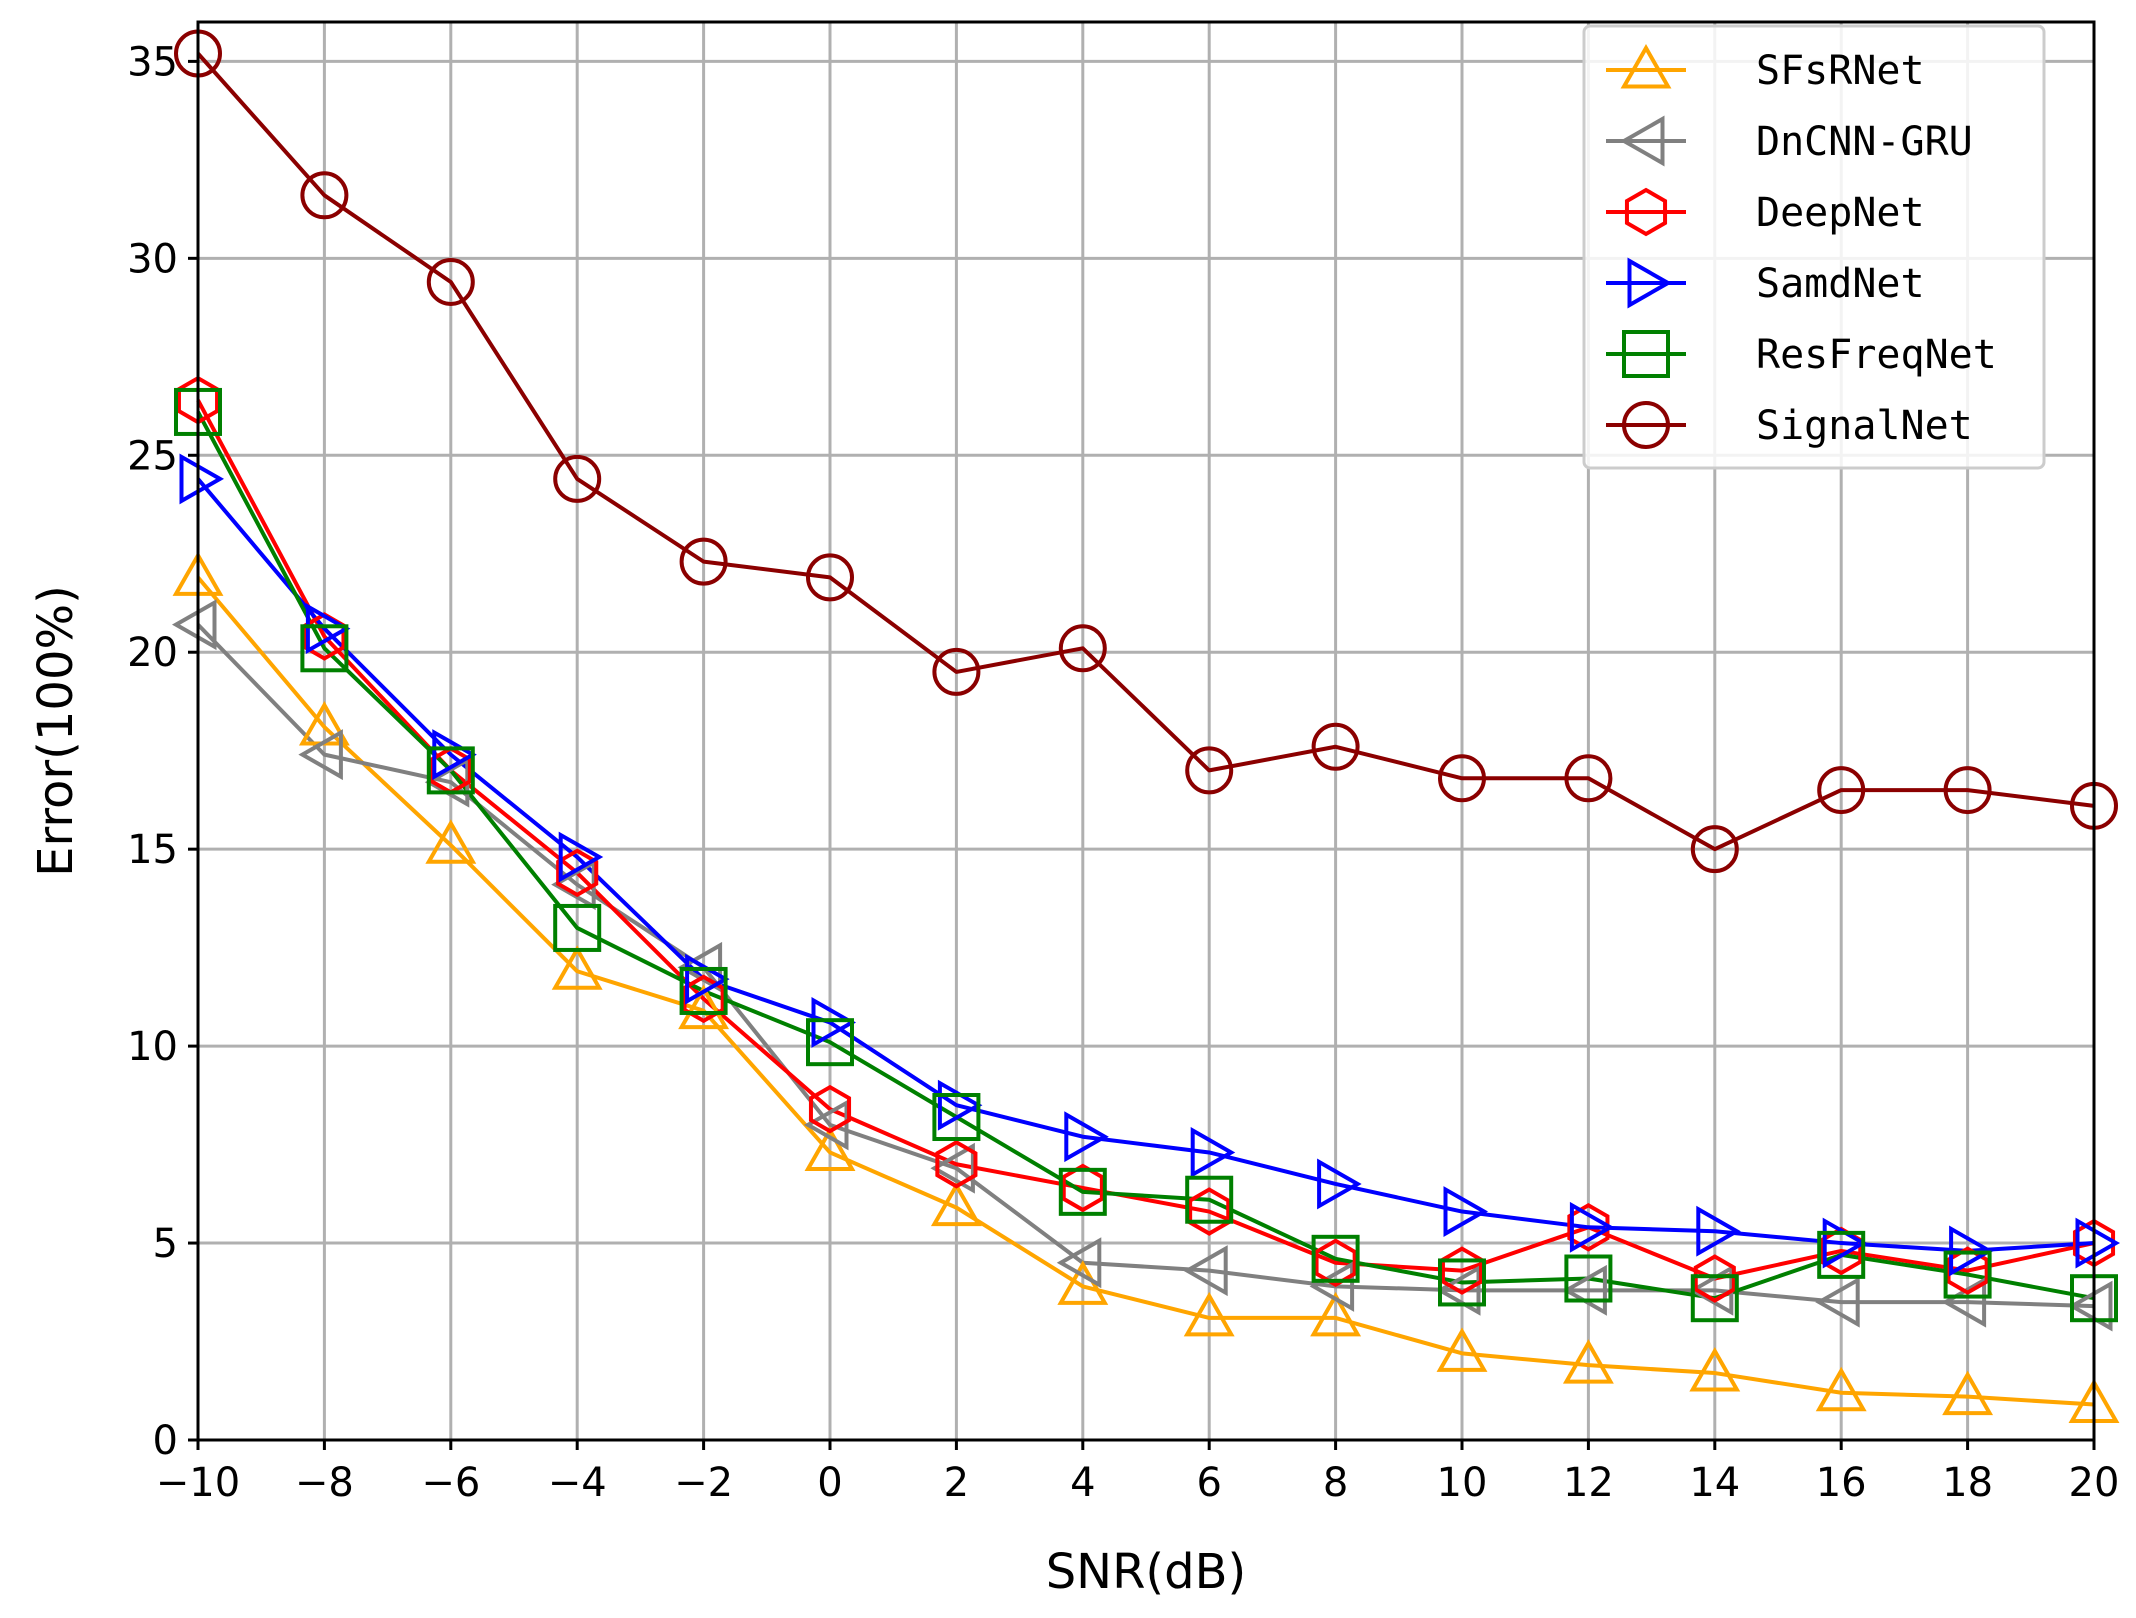 The width and height of the screenshot is (2136, 1618). I want to click on legend-item: DnCNN-GRU, so click(1789, 141).